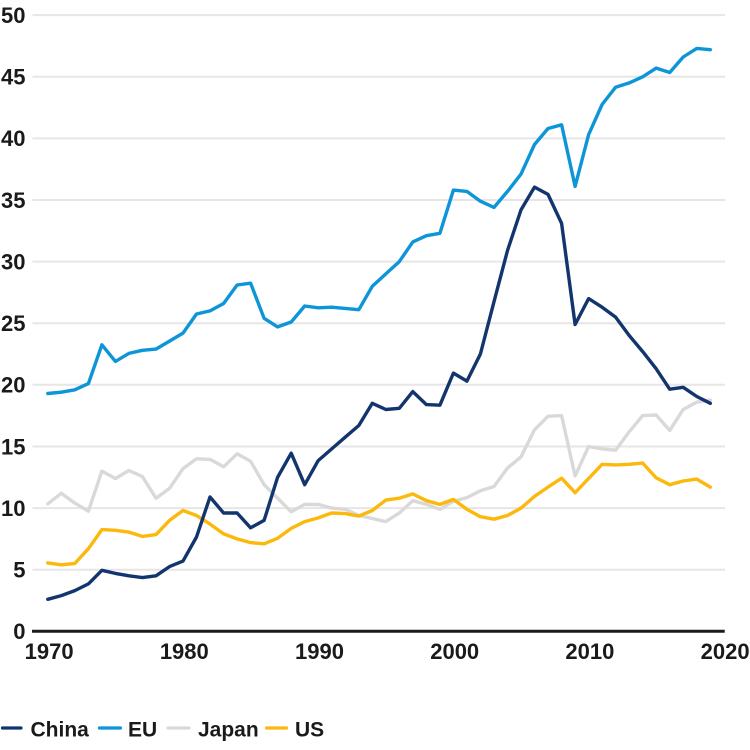 The image size is (750, 750). Describe the element at coordinates (13, 200) in the screenshot. I see `svg-text: 35` at that location.